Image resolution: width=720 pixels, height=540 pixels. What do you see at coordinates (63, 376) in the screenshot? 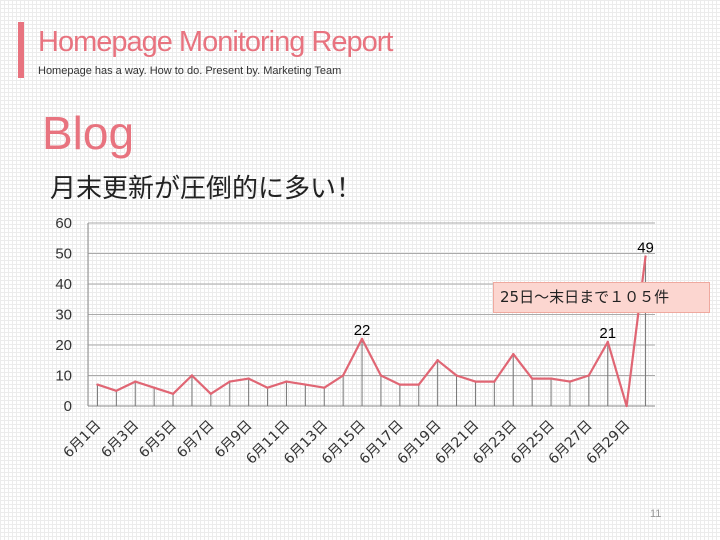
I see `y-tick-label: 10` at bounding box center [63, 376].